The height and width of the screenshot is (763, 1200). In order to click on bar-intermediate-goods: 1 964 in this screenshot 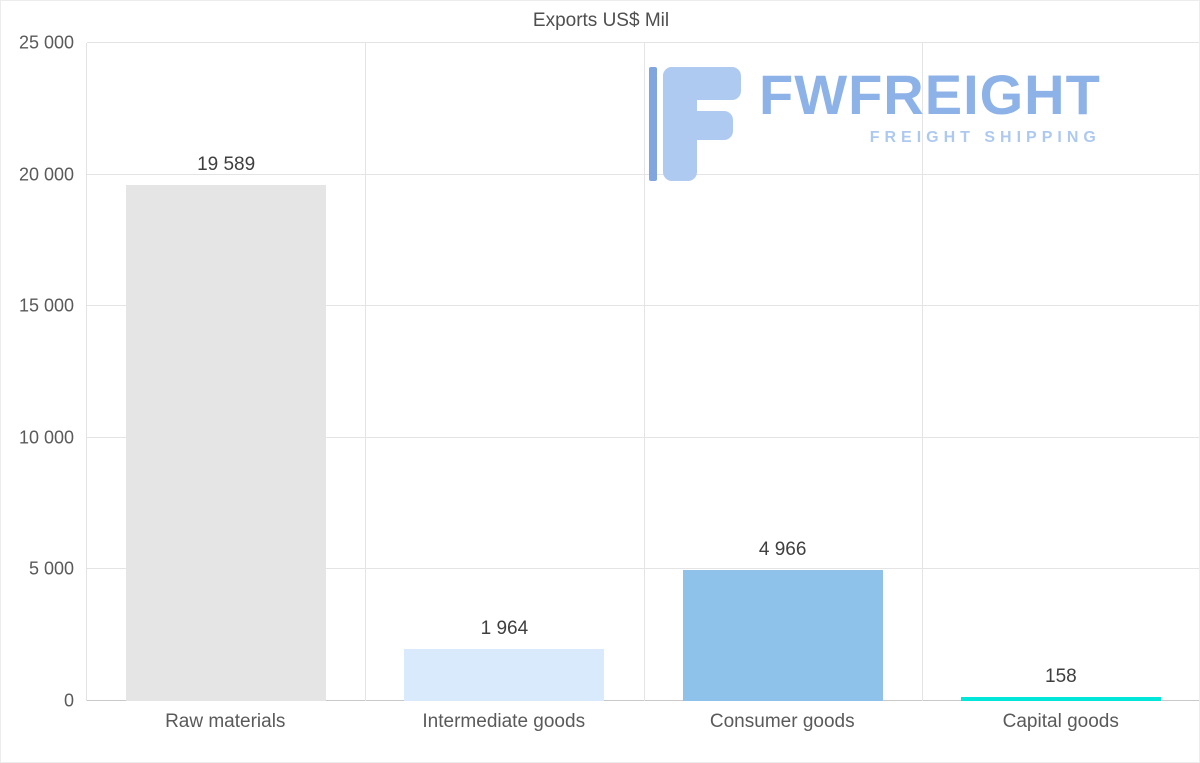, I will do `click(504, 659)`.